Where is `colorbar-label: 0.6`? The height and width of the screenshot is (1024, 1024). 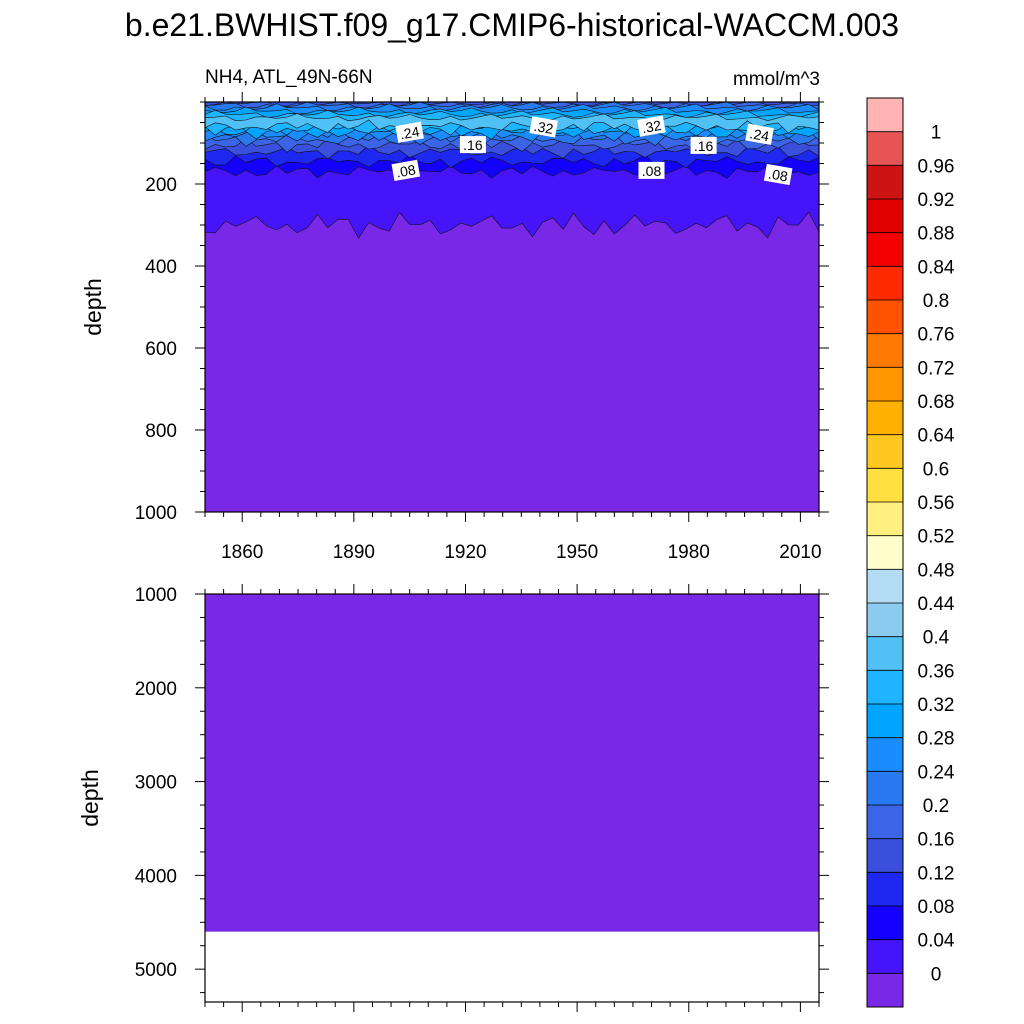 colorbar-label: 0.6 is located at coordinates (936, 469).